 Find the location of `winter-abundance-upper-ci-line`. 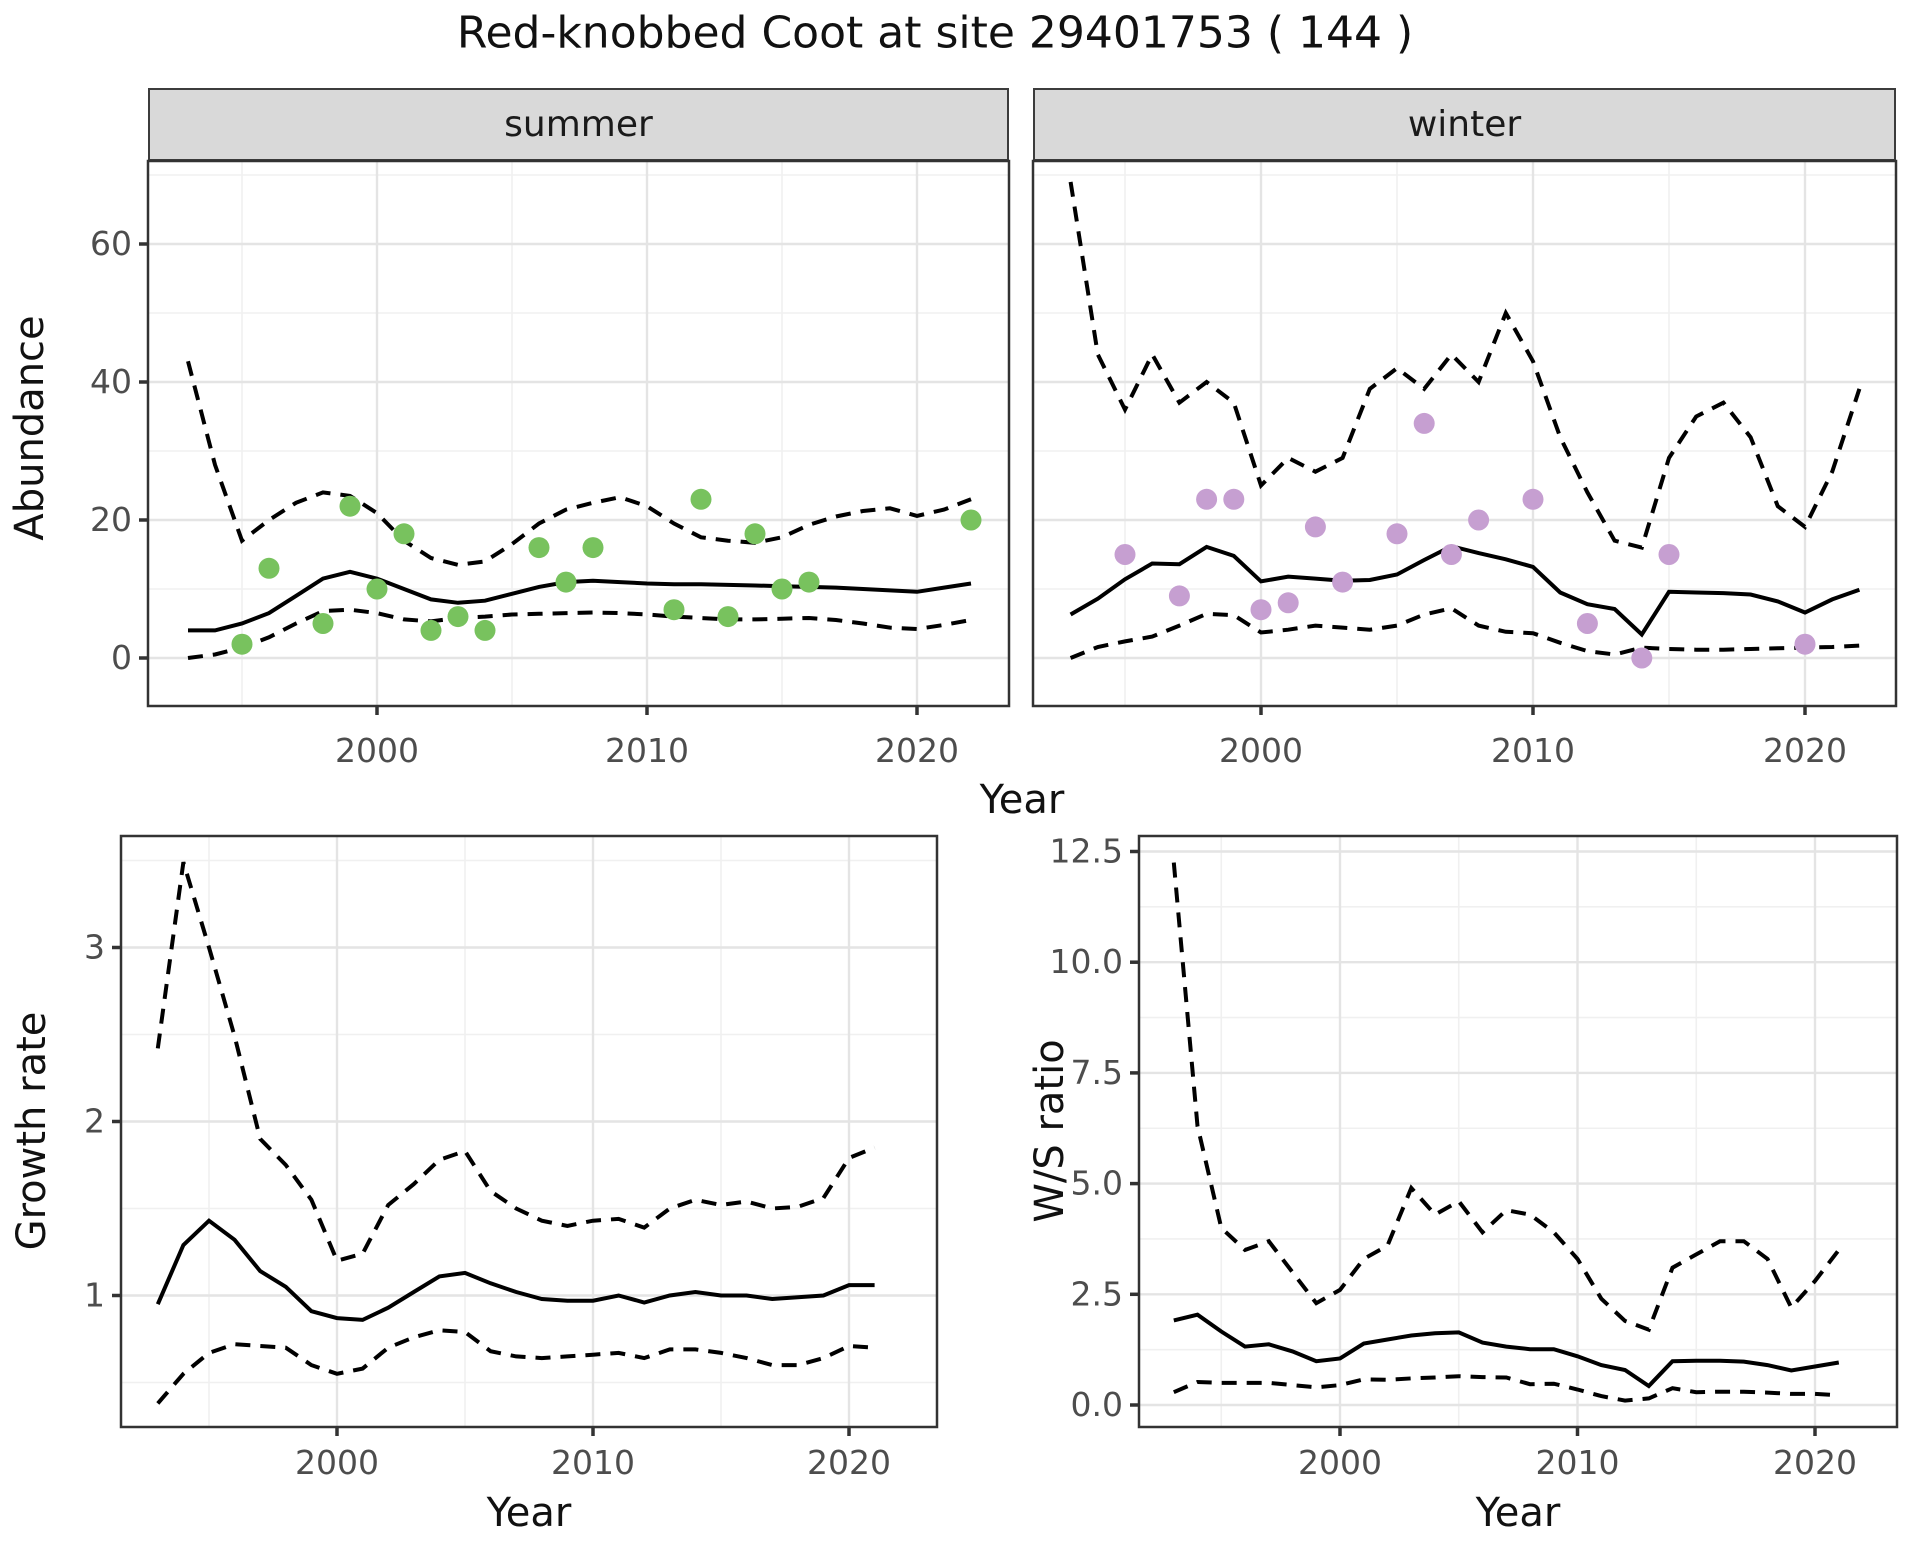

winter-abundance-upper-ci-line is located at coordinates (1465, 366).